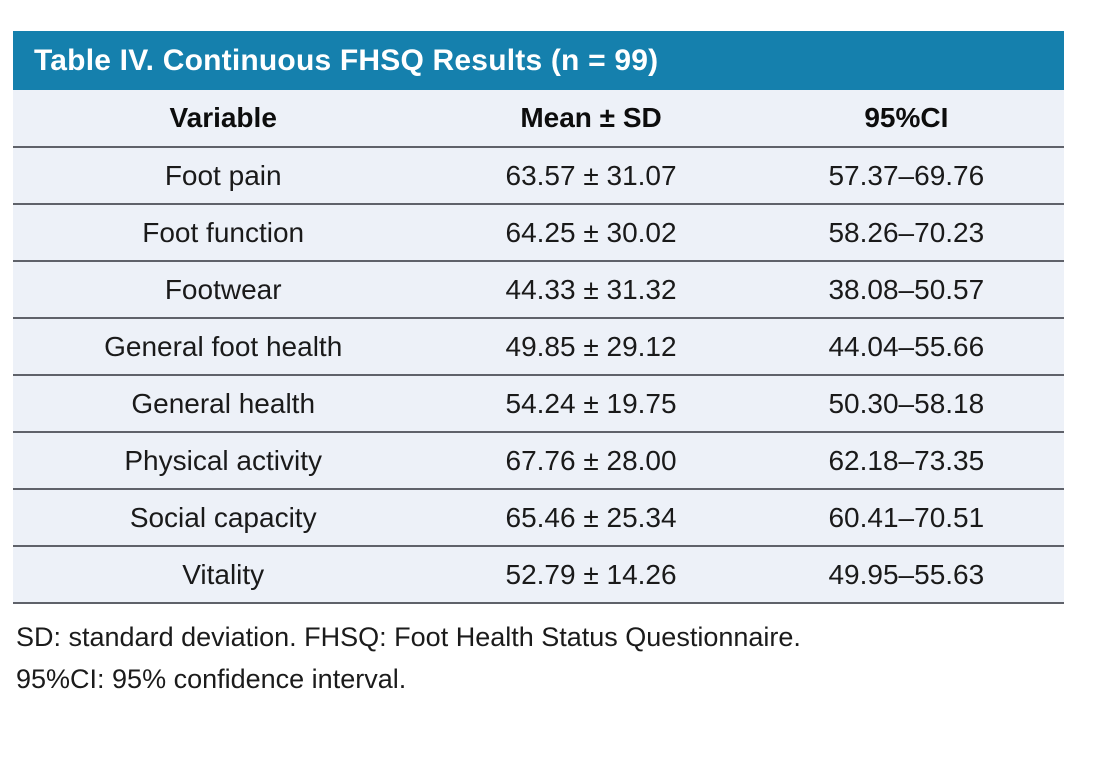 The width and height of the screenshot is (1096, 763). I want to click on table-header-row: Variable Mean ± SD 95%CI, so click(538, 119).